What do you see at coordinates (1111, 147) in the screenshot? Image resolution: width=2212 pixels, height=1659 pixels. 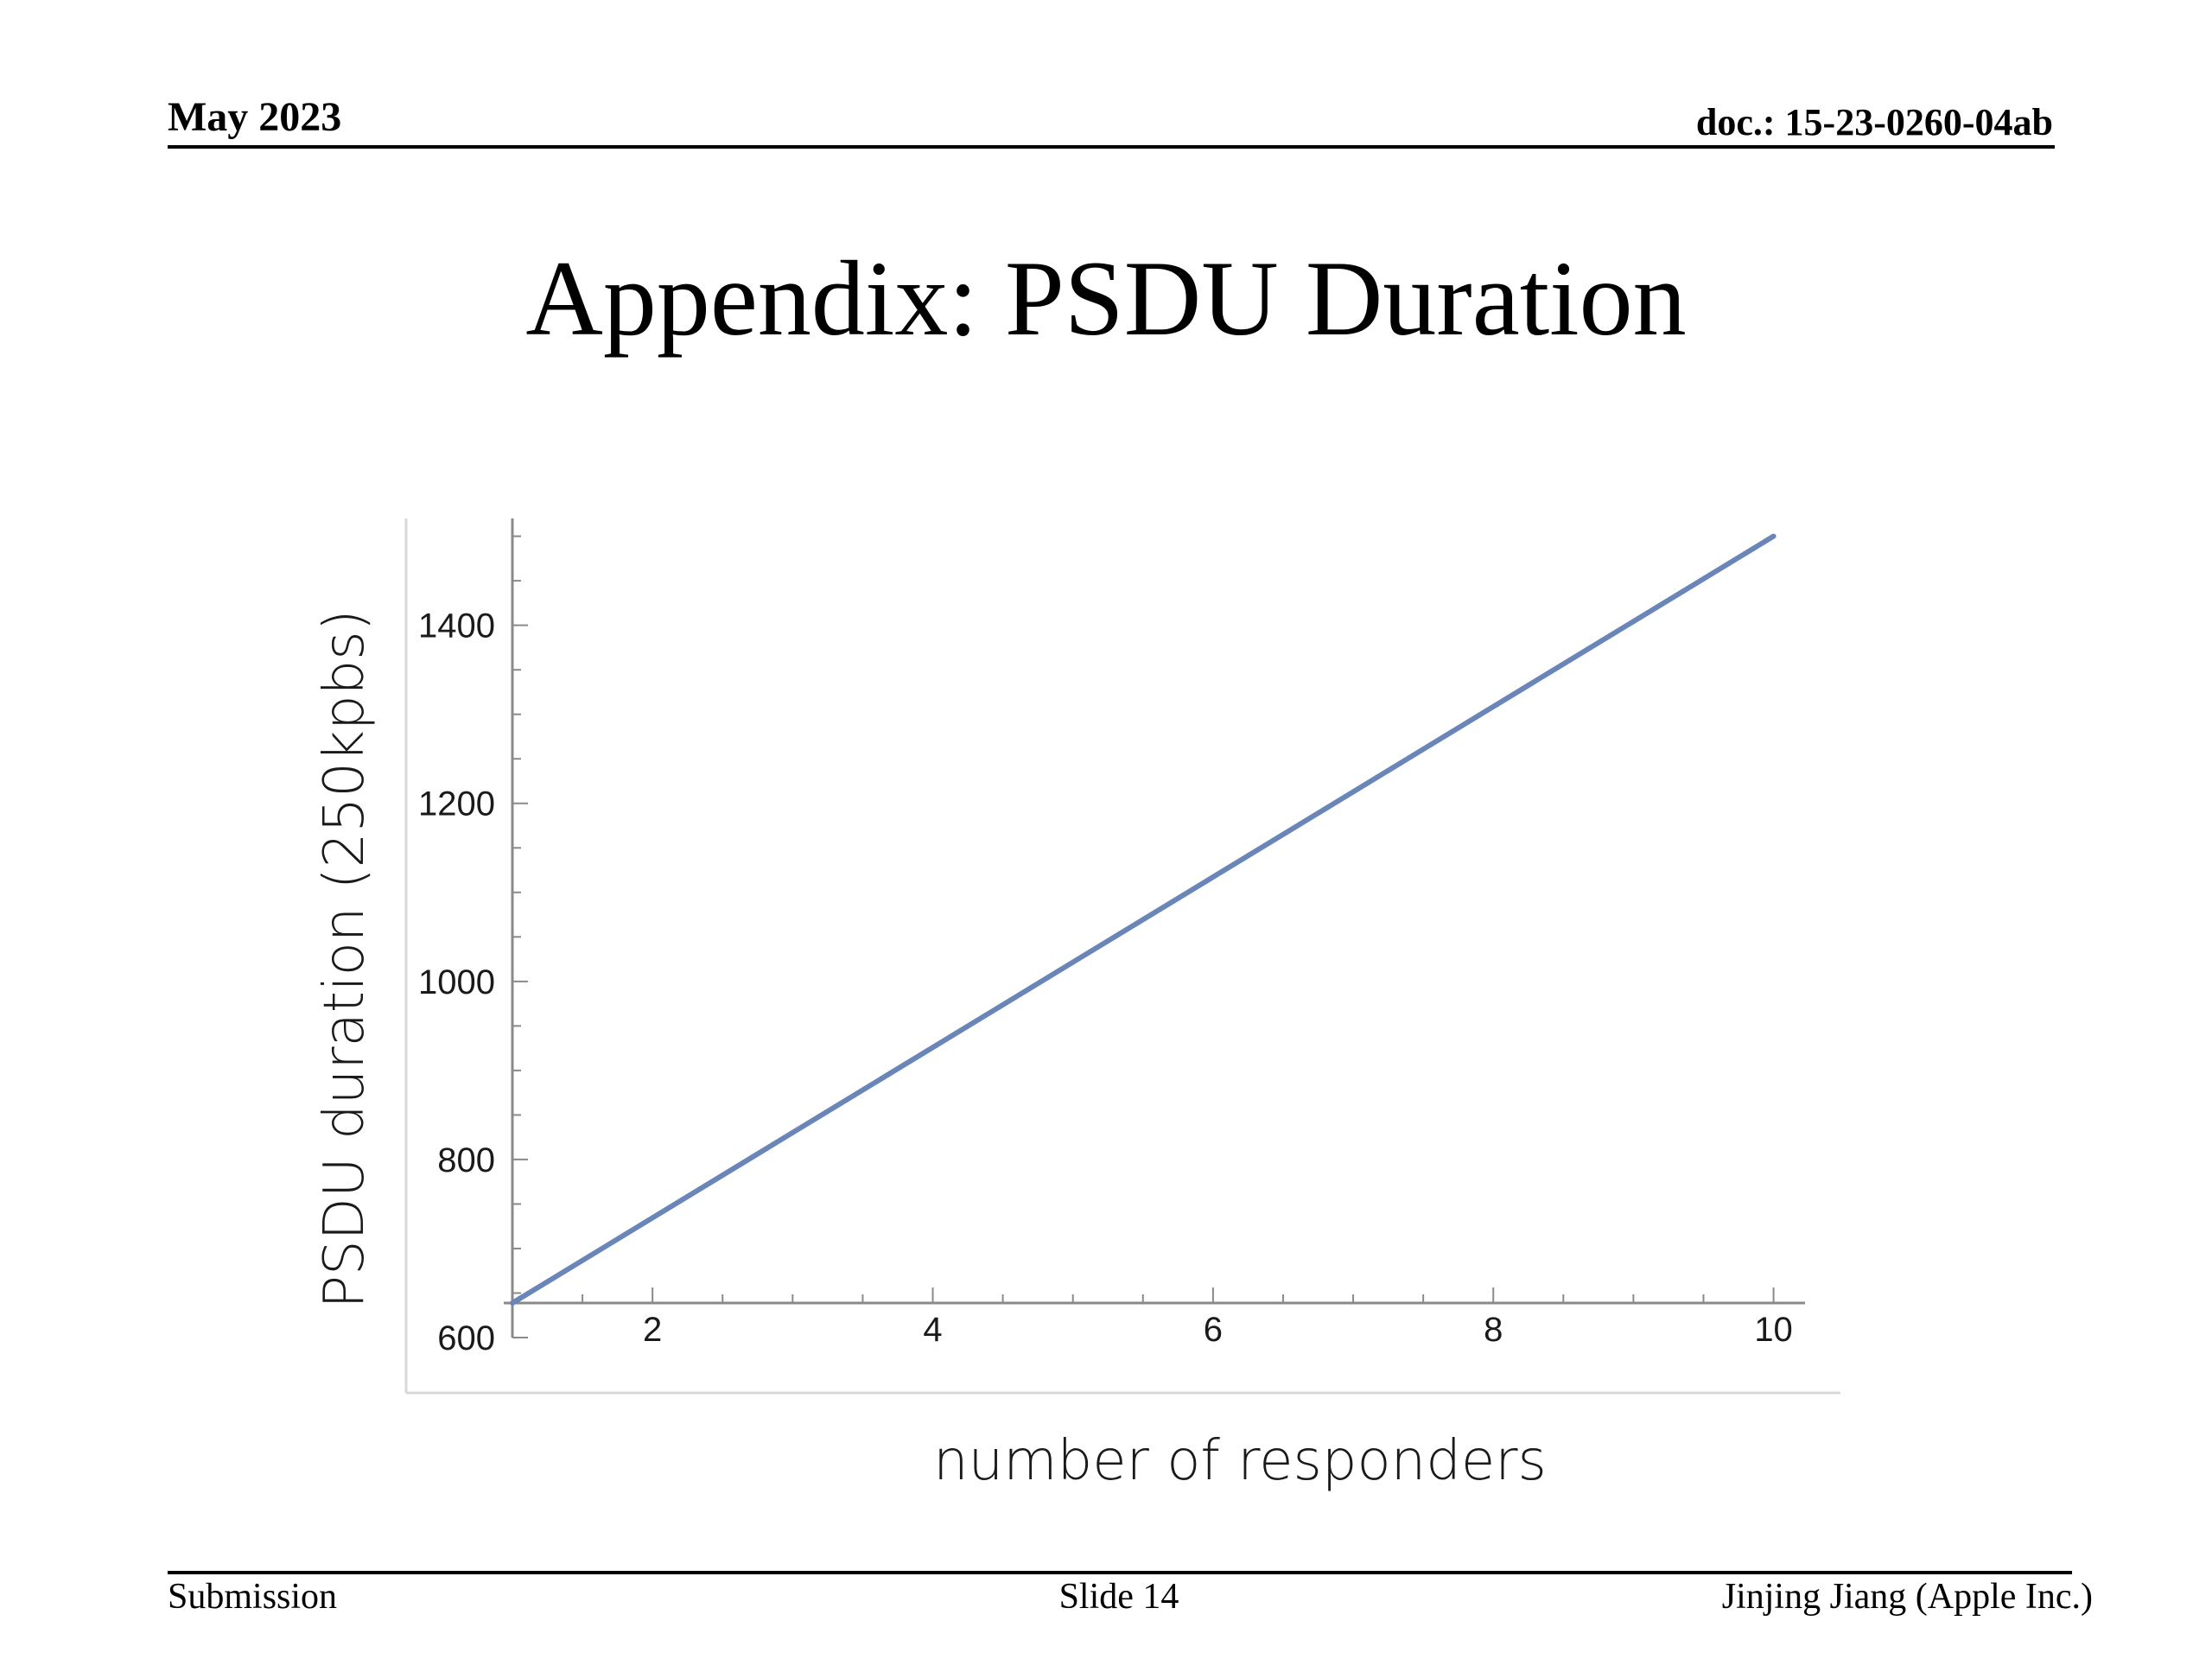 I see `header-rule` at bounding box center [1111, 147].